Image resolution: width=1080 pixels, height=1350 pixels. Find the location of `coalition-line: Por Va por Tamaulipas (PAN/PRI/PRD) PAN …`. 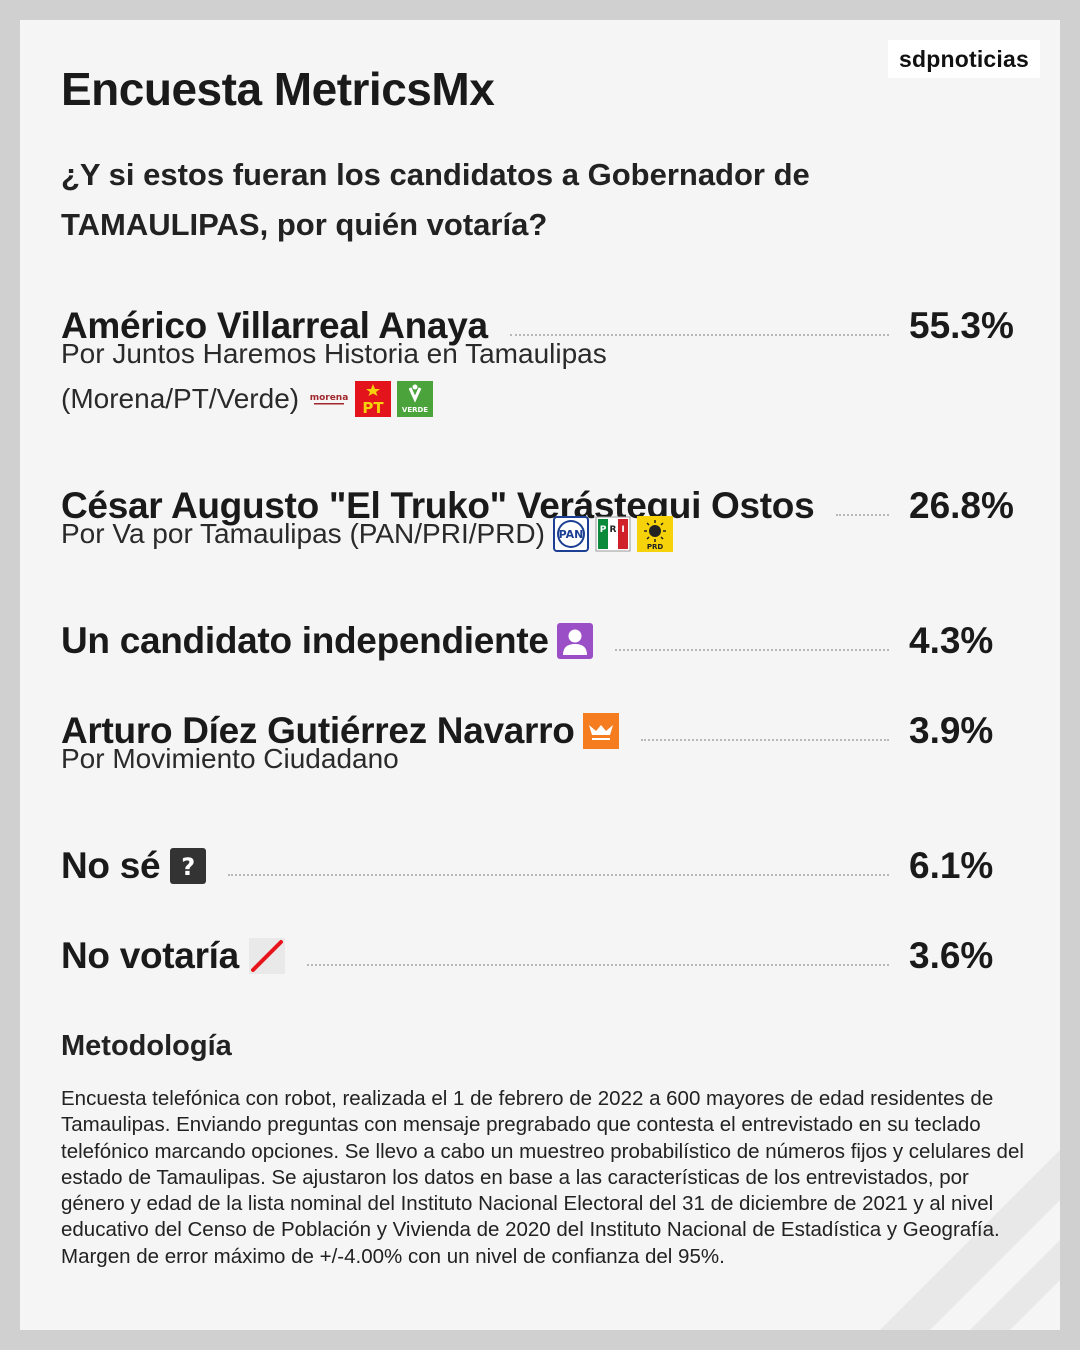

coalition-line: Por Va por Tamaulipas (PAN/PRI/PRD) PAN … is located at coordinates (367, 534).